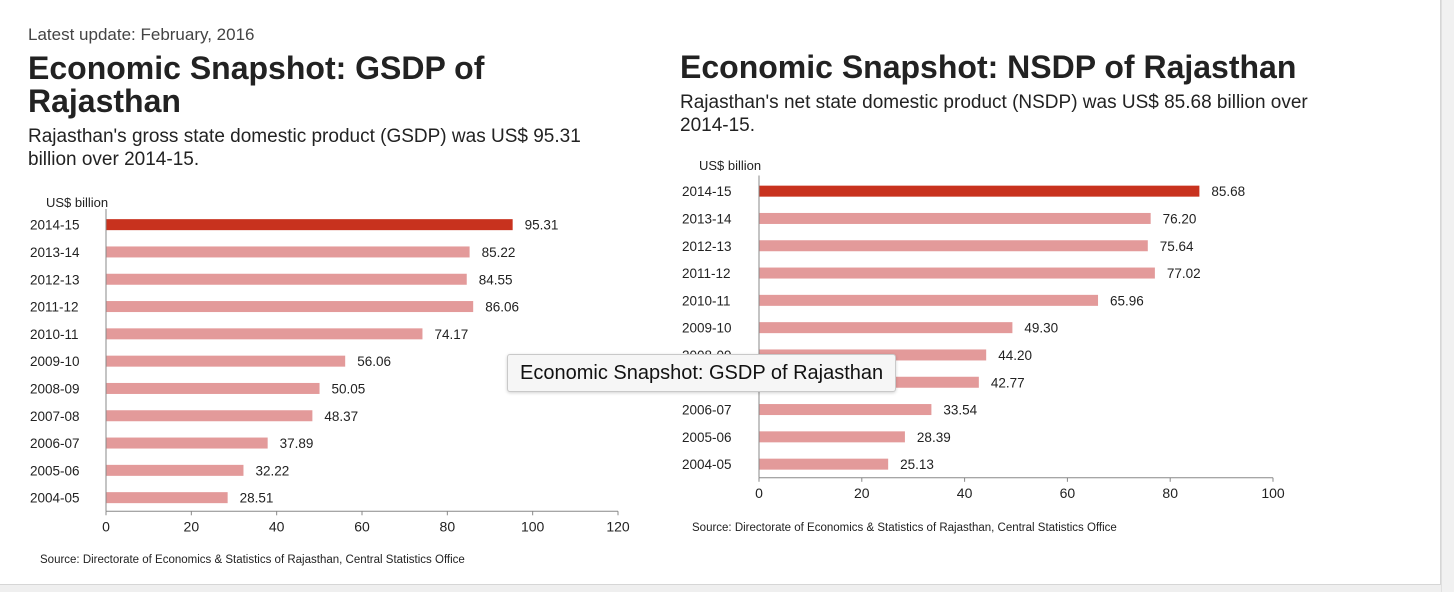  I want to click on value-label: 65.96, so click(1127, 300).